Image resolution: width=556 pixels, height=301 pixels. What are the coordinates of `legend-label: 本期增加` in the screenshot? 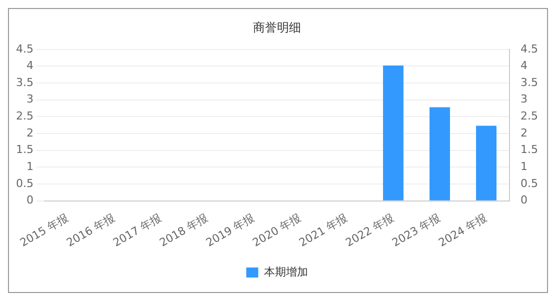 It's located at (286, 271).